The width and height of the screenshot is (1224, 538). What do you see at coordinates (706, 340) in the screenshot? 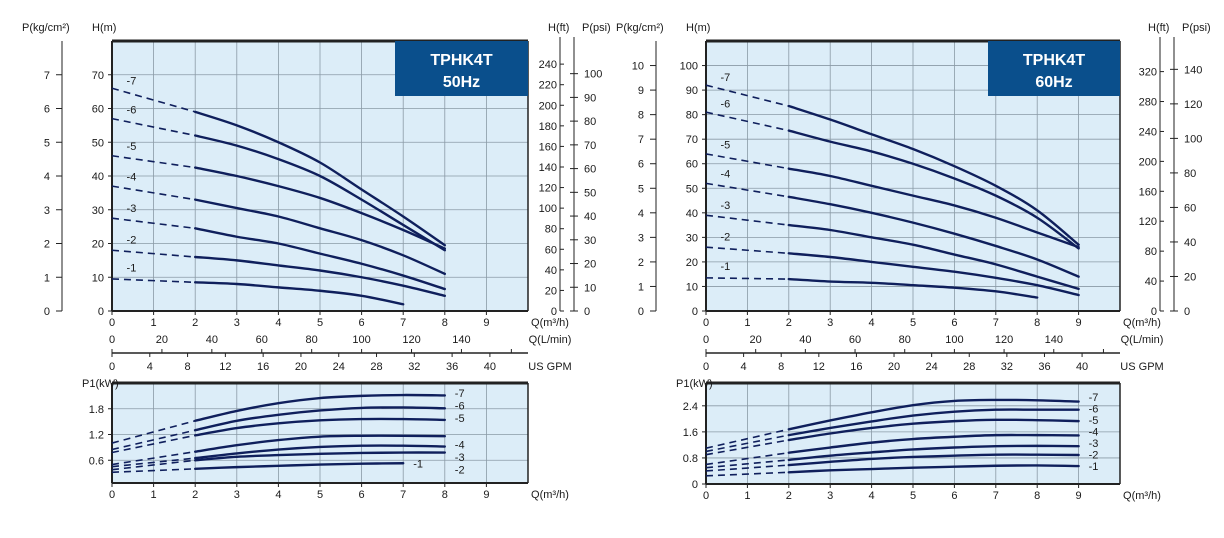
I see `lmin-tick-label: 0` at bounding box center [706, 340].